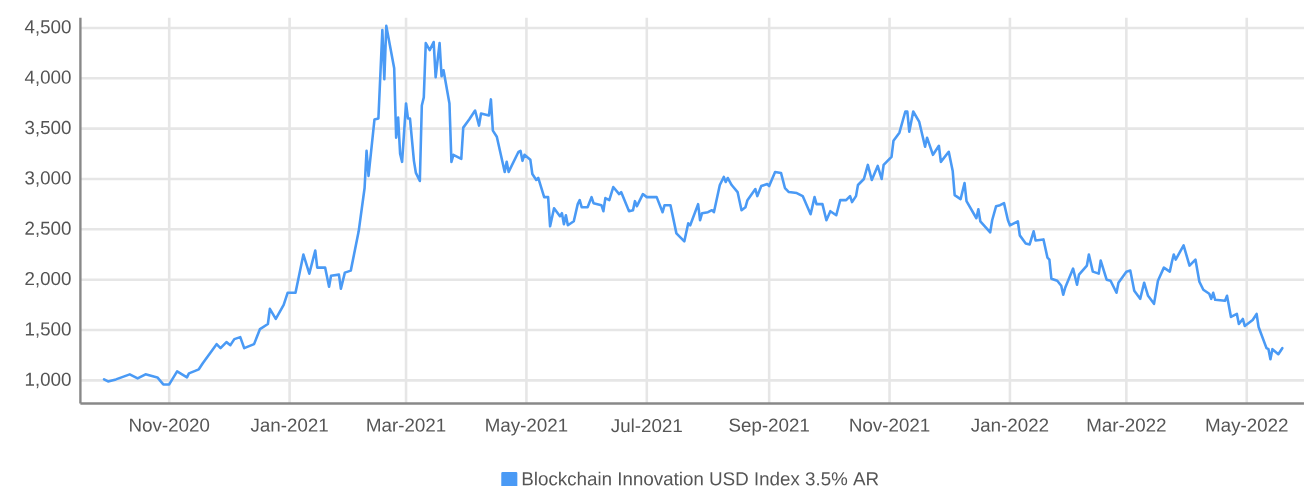 Image resolution: width=1304 pixels, height=486 pixels. What do you see at coordinates (1010, 425) in the screenshot?
I see `x-tick-label: Jan-2022` at bounding box center [1010, 425].